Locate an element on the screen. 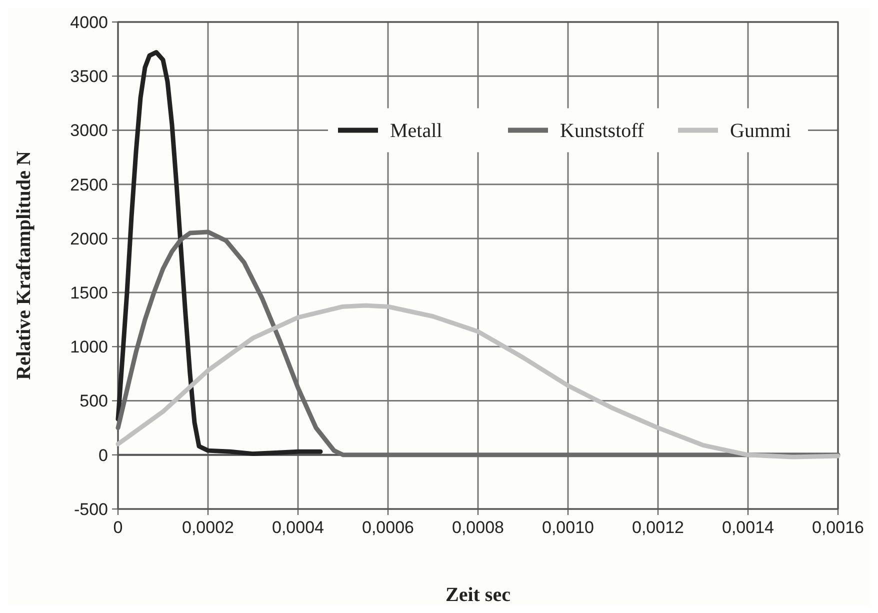 This screenshot has height=613, width=878. y-tick-label: 3000 is located at coordinates (89, 130).